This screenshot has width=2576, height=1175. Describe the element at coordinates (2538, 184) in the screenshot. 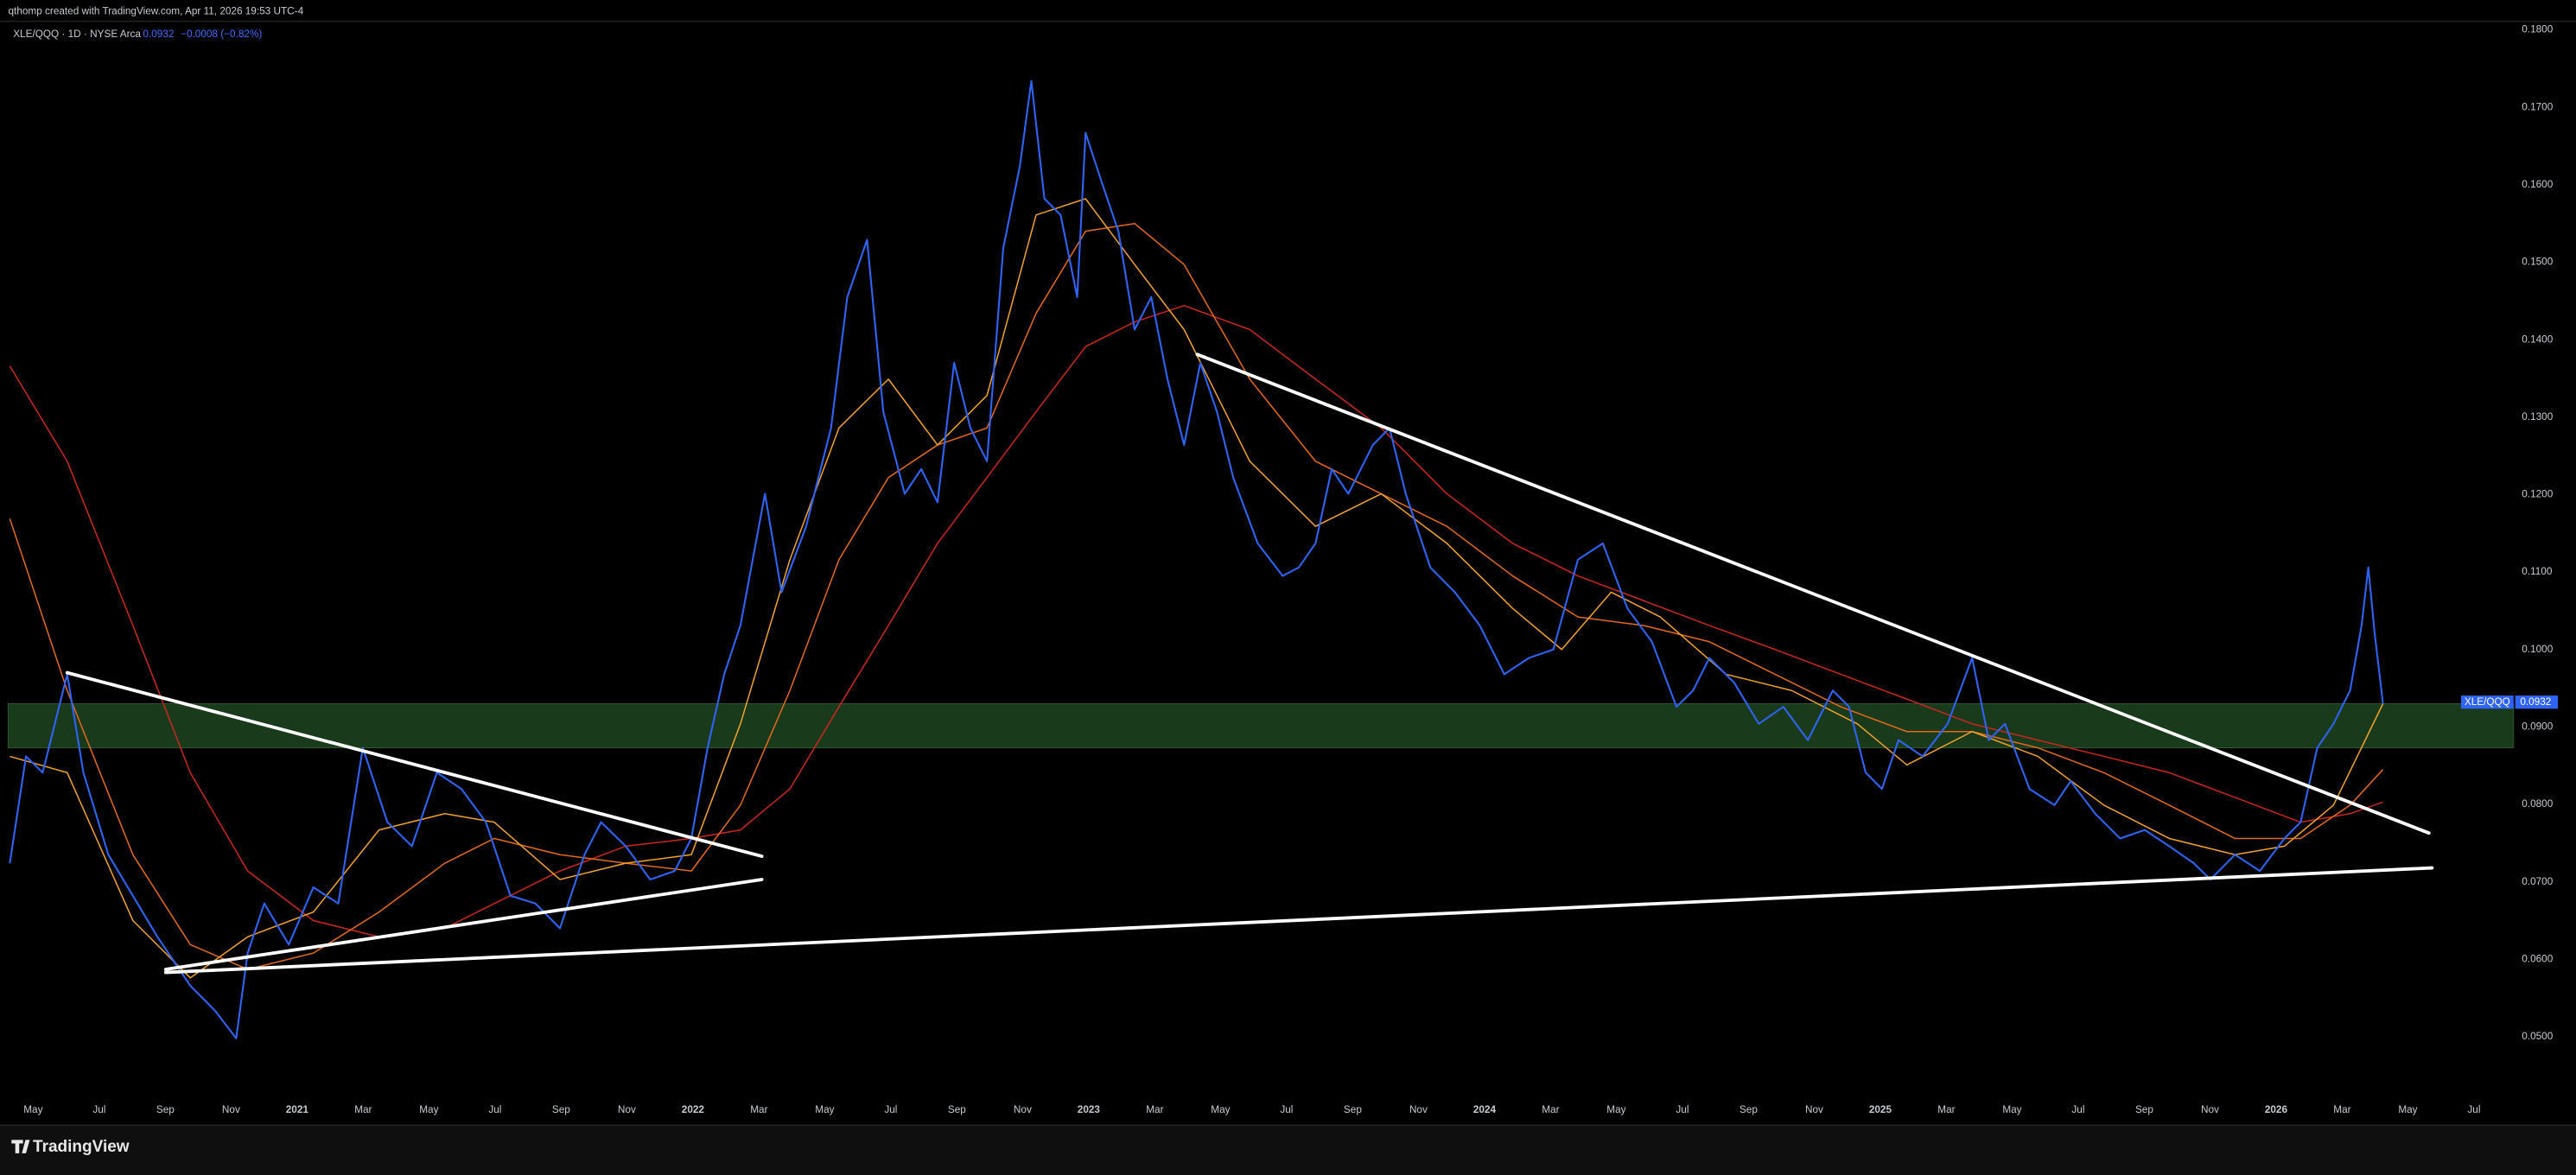

I see `y-tick-label: 0.1600` at that location.